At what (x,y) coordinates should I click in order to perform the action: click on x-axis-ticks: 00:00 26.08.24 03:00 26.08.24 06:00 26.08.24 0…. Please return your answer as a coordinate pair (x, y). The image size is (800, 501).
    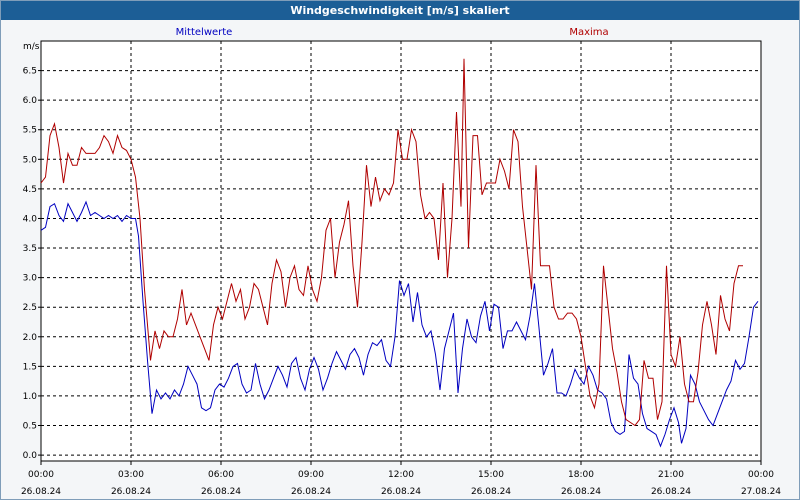
    Looking at the image, I should click on (401, 479).